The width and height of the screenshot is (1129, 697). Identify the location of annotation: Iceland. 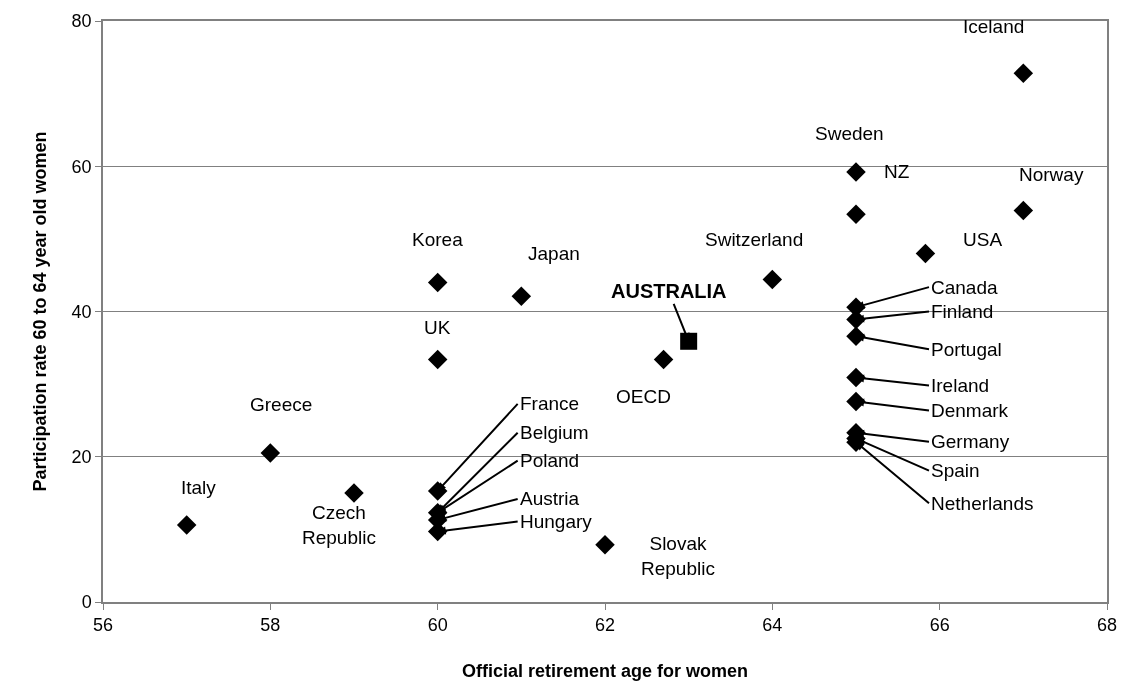
(994, 26).